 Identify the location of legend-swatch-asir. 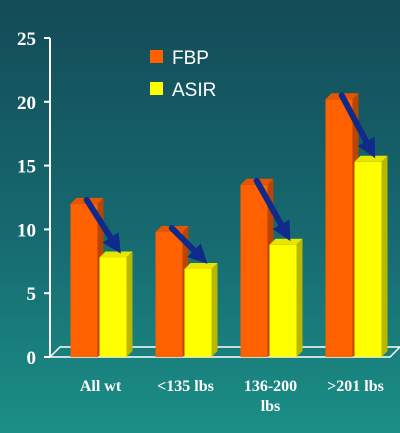
(156, 88).